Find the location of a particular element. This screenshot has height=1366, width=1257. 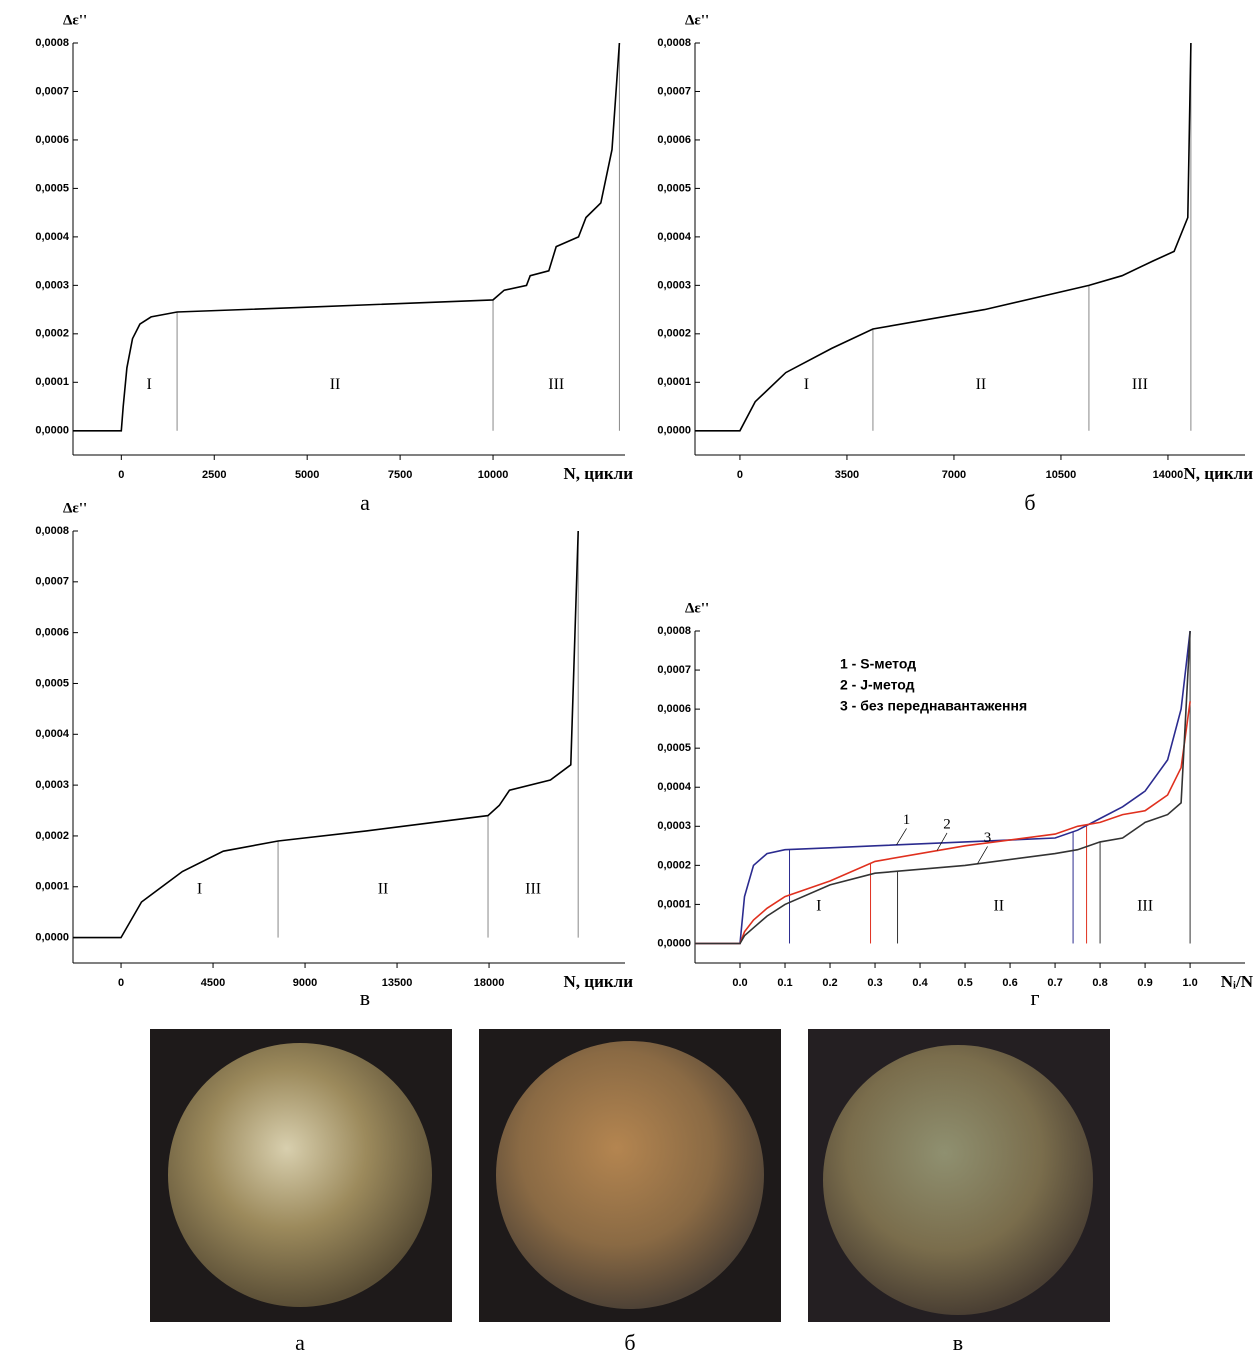

x-tick-label: 0.5 is located at coordinates (964, 983).